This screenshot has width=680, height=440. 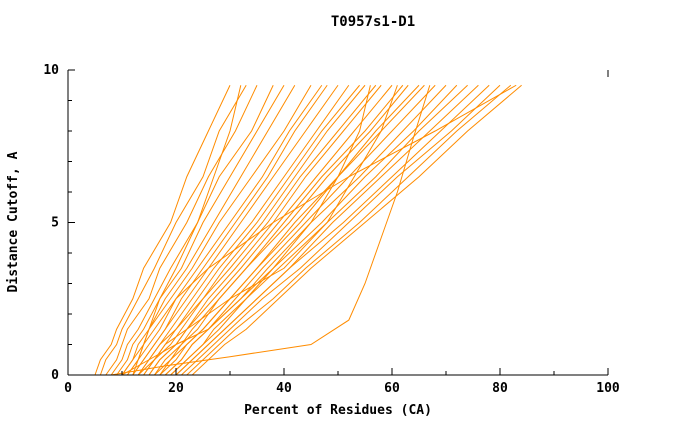 I want to click on x-axis-label: Percent of Residues (CA), so click(x=338, y=410).